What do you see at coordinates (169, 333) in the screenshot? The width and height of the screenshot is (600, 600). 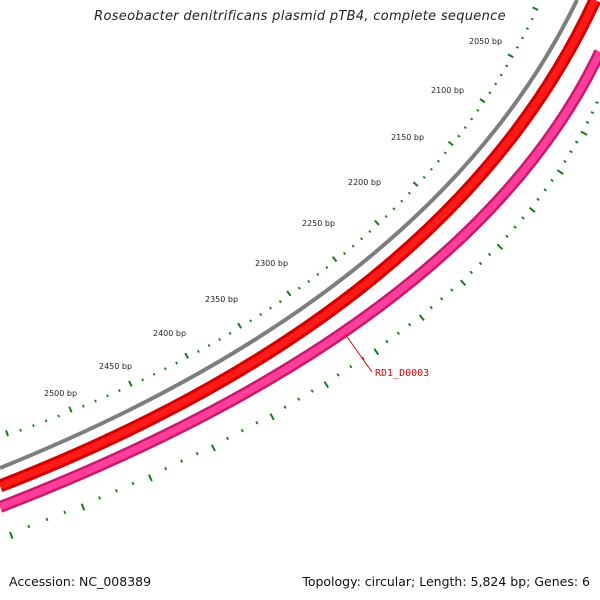 I see `ruler-label: 2400 bp` at bounding box center [169, 333].